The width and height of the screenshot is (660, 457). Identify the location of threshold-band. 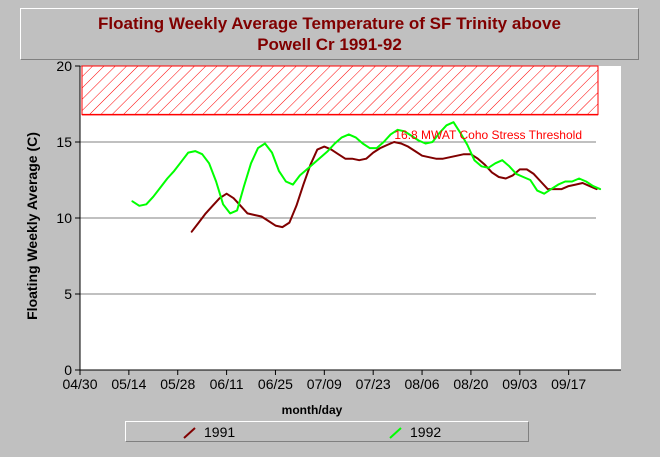
(340, 90).